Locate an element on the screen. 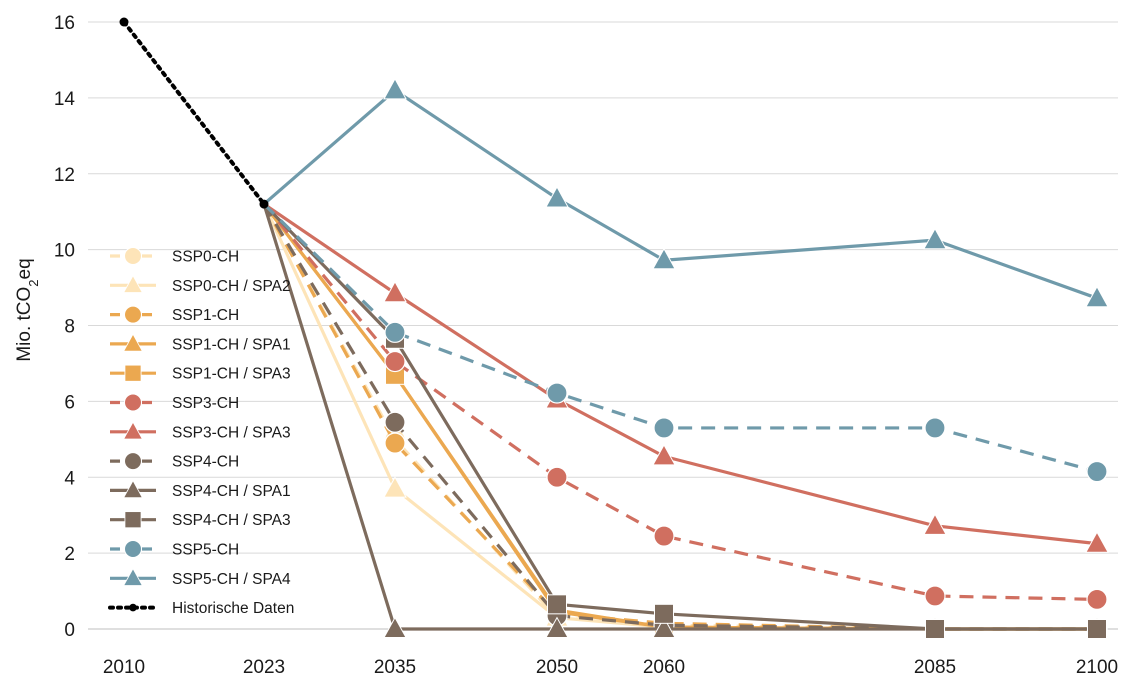 This screenshot has height=679, width=1128. legend-entry: SSP4-CH / SPA3 is located at coordinates (200, 520).